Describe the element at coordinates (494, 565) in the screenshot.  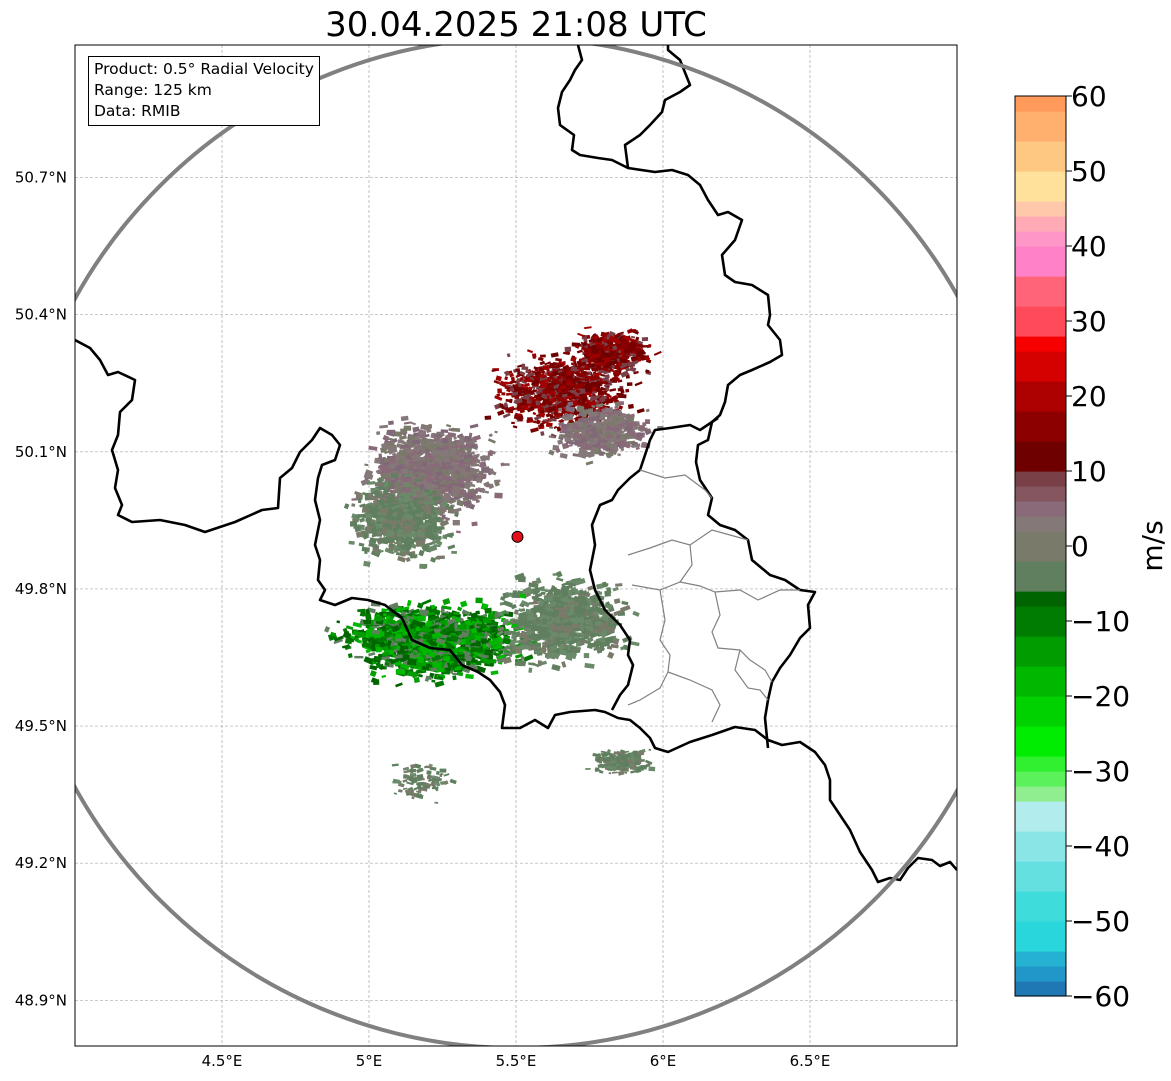
I see `velocity-echoes` at that location.